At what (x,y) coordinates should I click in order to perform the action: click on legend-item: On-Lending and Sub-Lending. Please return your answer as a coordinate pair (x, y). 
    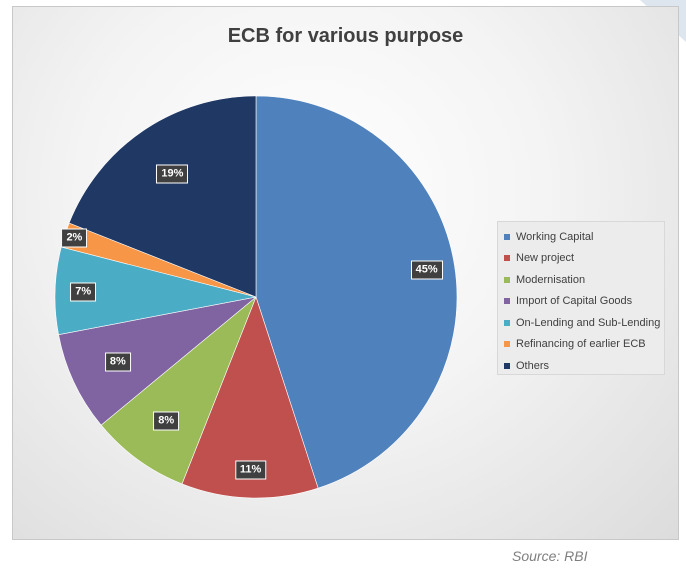
    Looking at the image, I should click on (582, 323).